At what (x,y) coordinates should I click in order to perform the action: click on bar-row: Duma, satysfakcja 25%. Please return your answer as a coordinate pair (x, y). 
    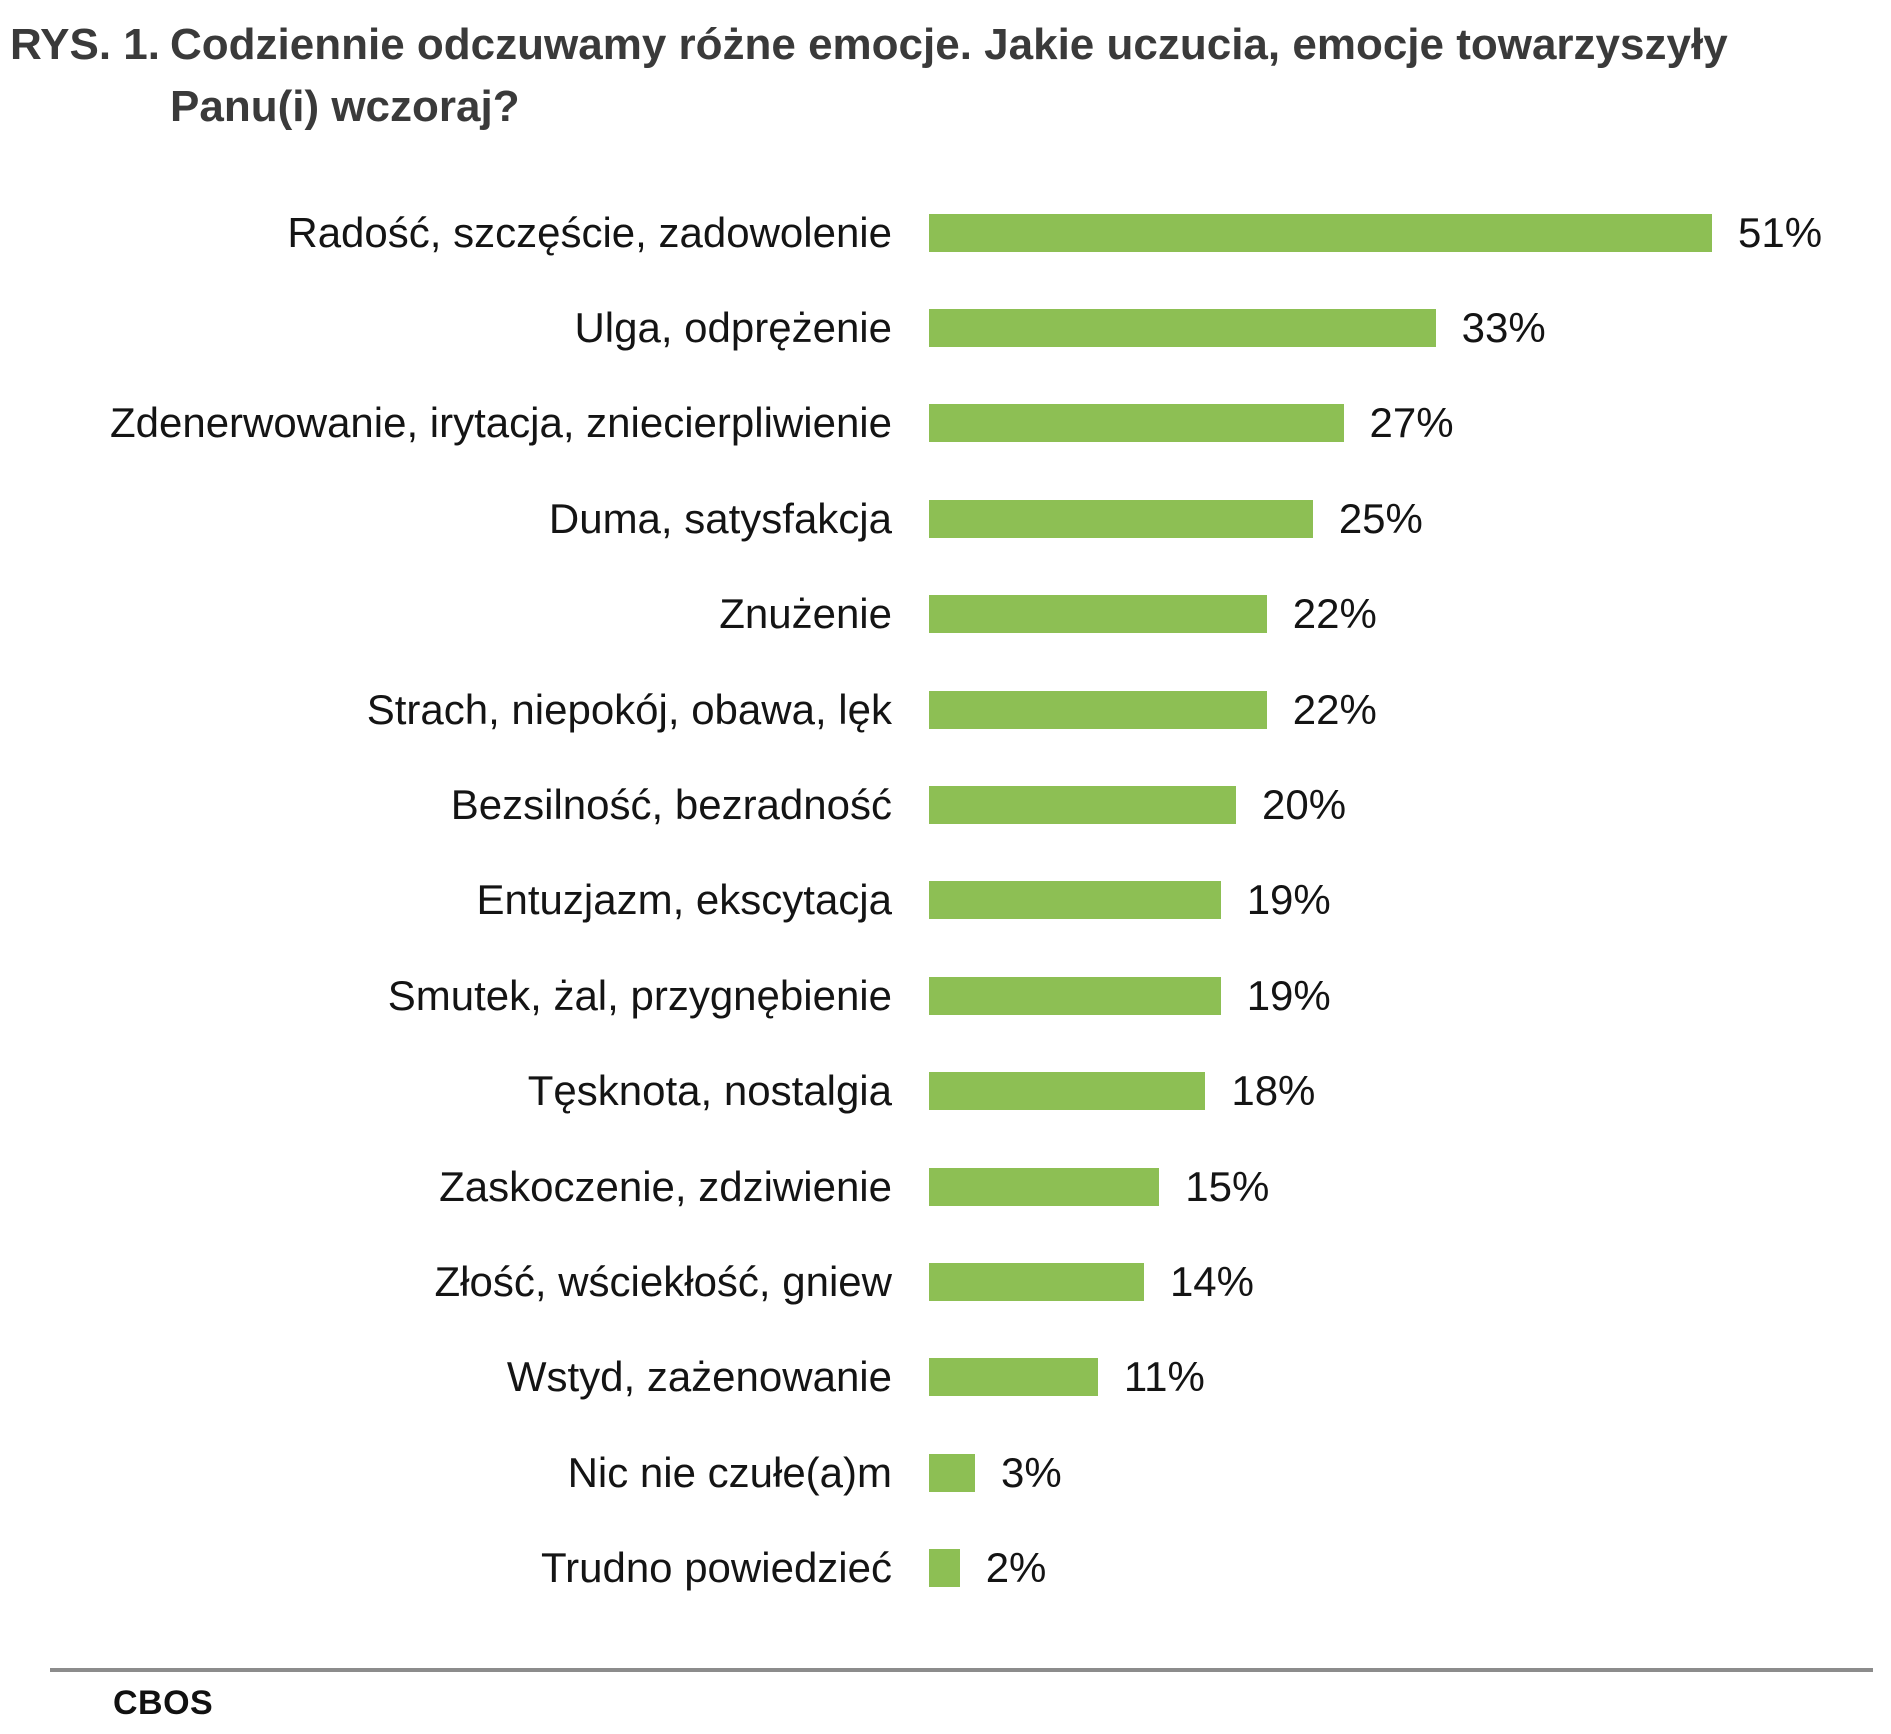
    Looking at the image, I should click on (945, 518).